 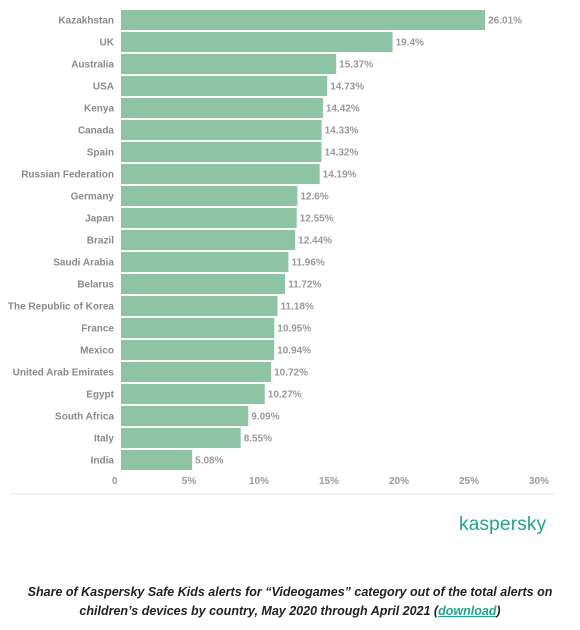 I want to click on value-label: 26.01%, so click(x=505, y=21).